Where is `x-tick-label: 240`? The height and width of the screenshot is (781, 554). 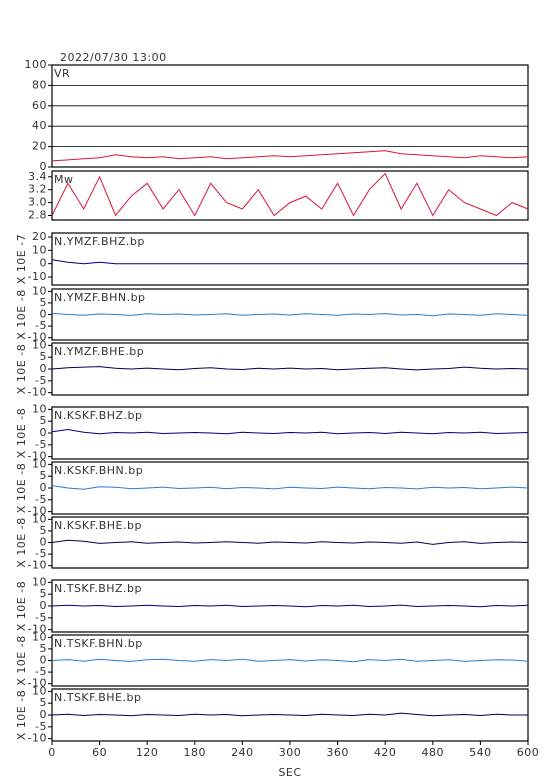 x-tick-label: 240 is located at coordinates (242, 752).